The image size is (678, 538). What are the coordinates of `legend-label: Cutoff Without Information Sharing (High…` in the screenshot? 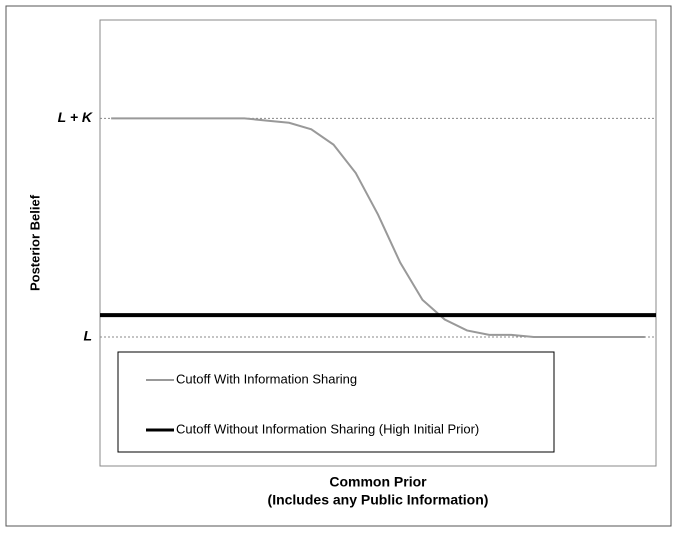 It's located at (327, 428).